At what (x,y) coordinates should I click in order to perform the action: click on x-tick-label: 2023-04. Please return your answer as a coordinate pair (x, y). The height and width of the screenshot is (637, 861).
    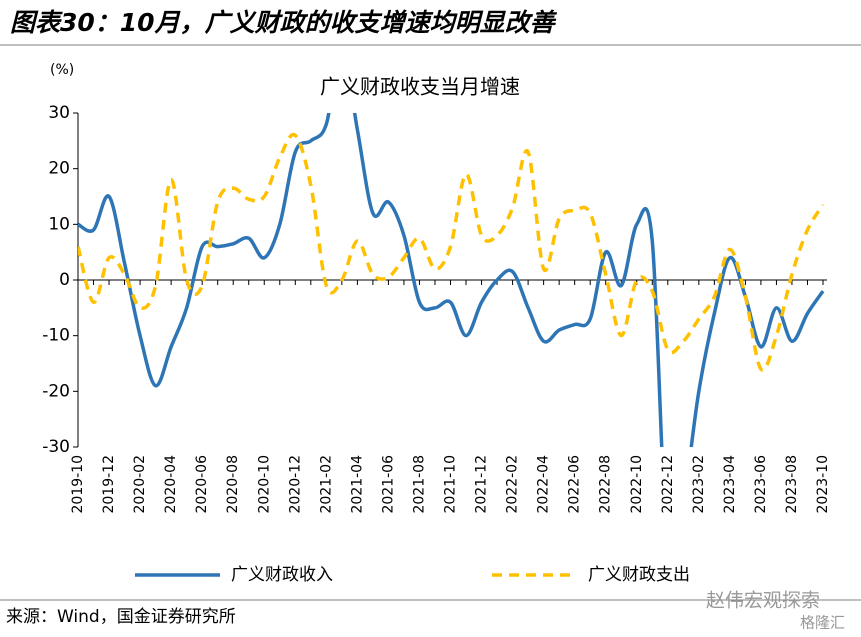
    Looking at the image, I should click on (730, 484).